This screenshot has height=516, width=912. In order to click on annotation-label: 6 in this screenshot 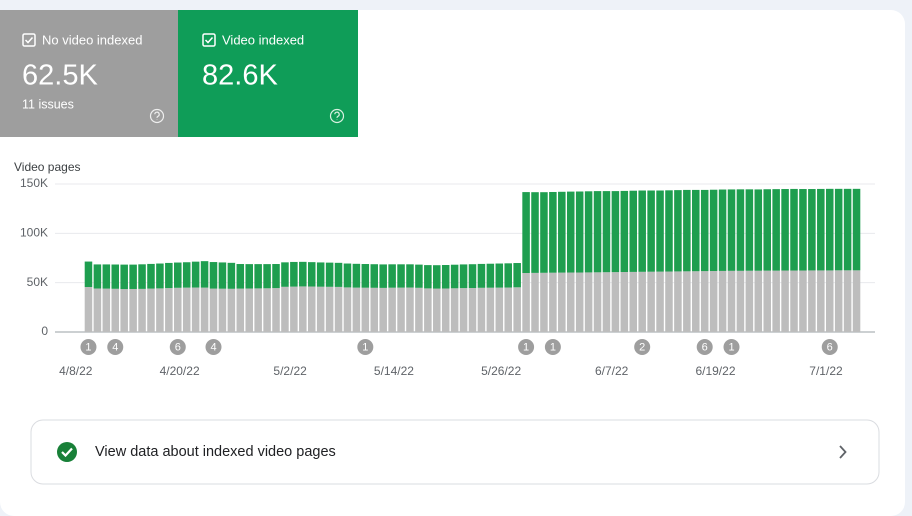, I will do `click(830, 347)`.